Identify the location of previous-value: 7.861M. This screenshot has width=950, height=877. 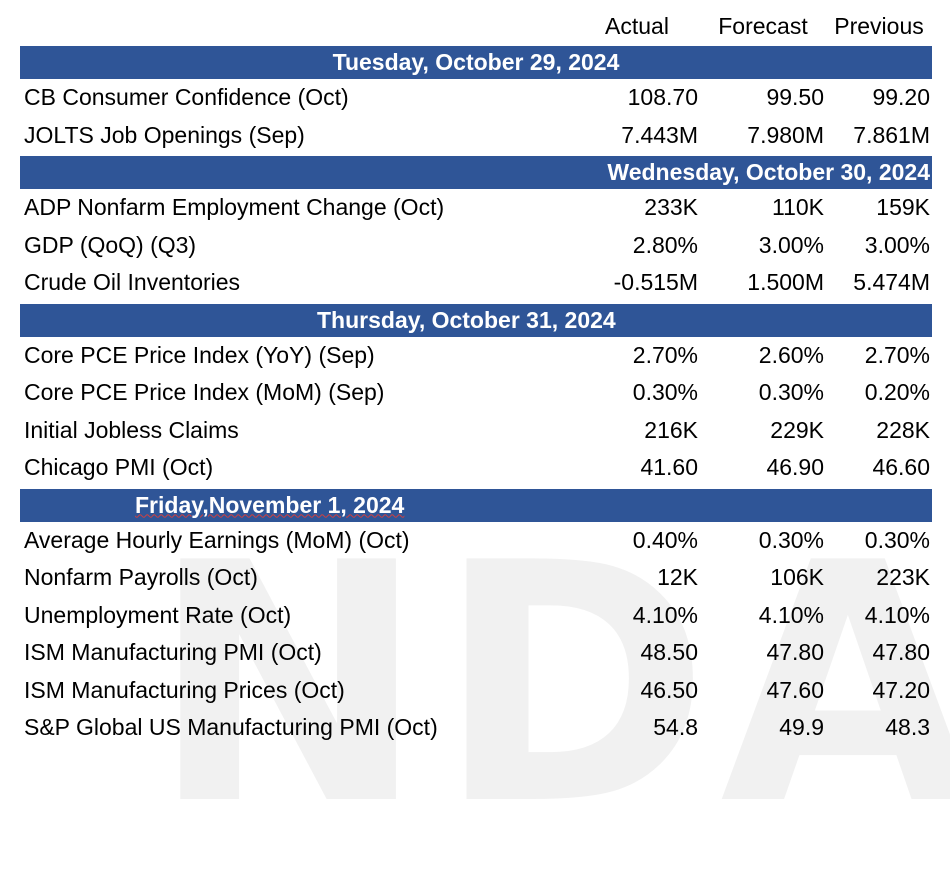
(891, 134).